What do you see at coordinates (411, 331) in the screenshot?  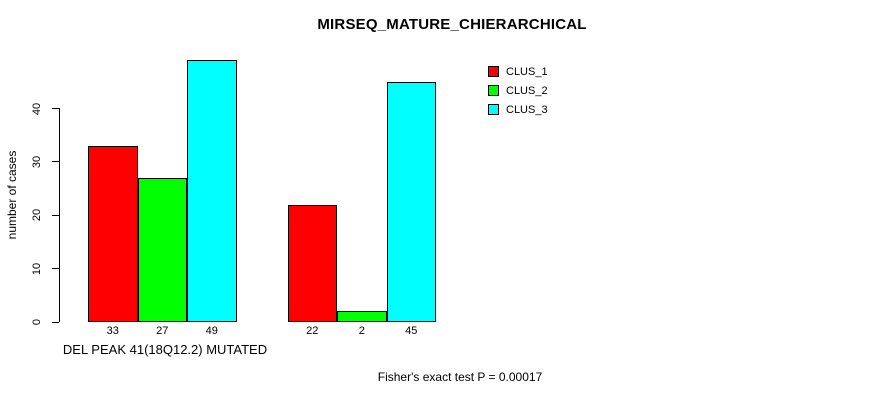 I see `bar-value-label: 45` at bounding box center [411, 331].